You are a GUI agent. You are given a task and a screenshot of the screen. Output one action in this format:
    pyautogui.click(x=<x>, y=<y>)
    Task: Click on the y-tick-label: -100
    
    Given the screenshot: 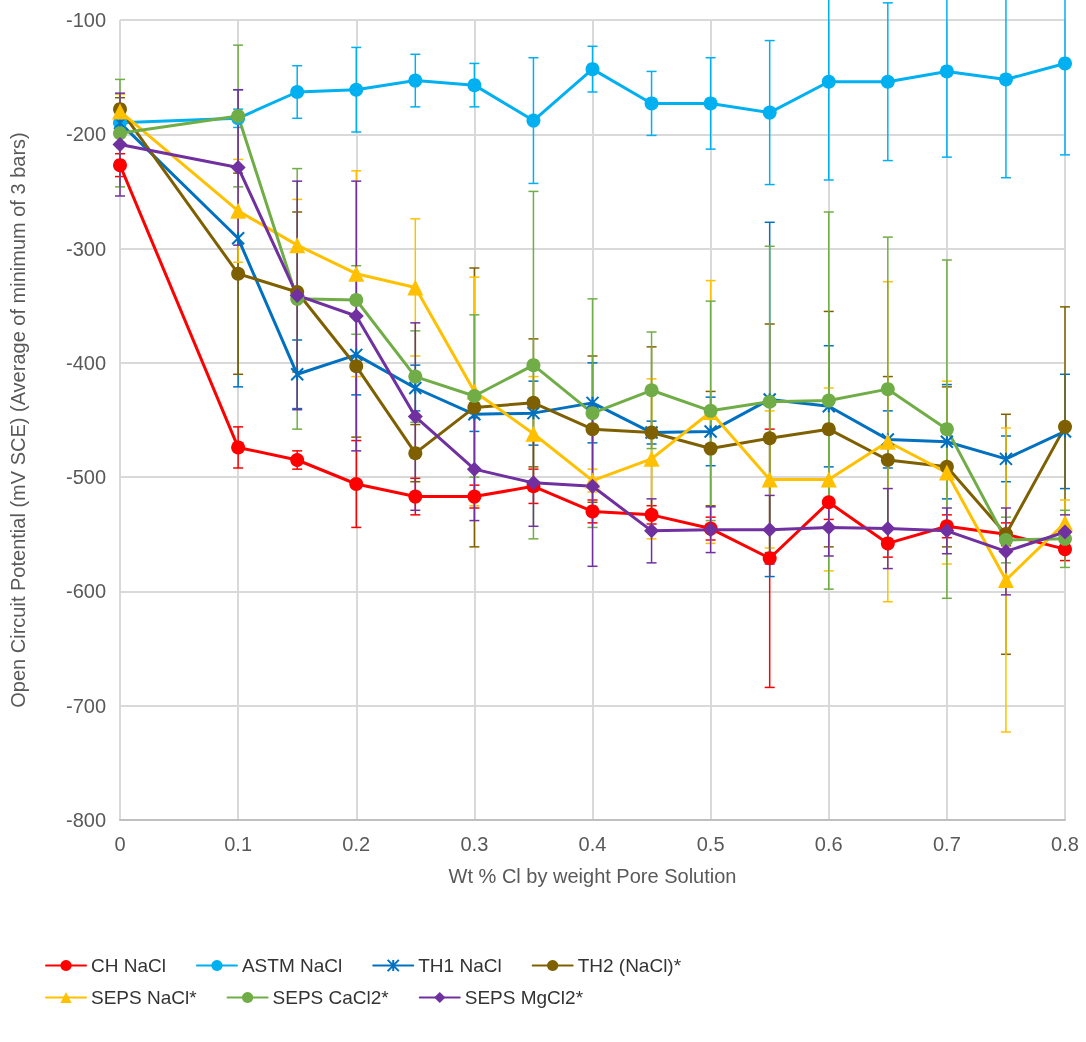 What is the action you would take?
    pyautogui.click(x=85, y=20)
    